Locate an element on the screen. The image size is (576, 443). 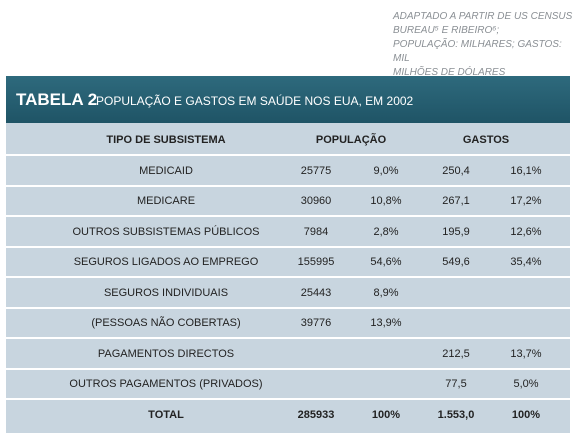
cell-value: 12,6% is located at coordinates (526, 231).